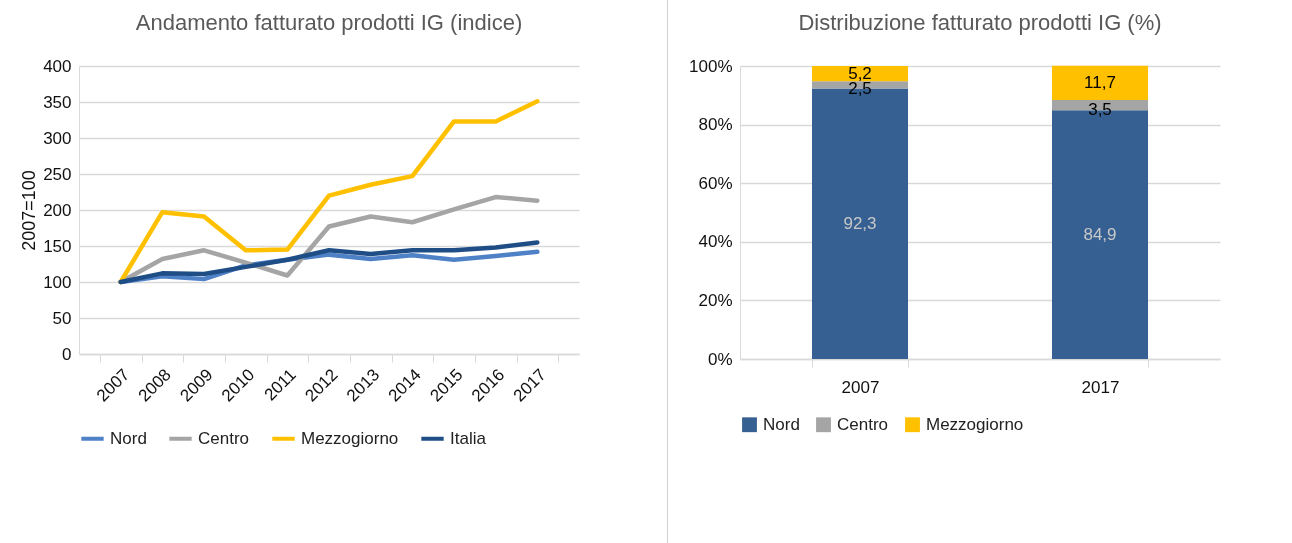 This screenshot has height=543, width=1292. What do you see at coordinates (711, 66) in the screenshot?
I see `y-tick-label: 100%` at bounding box center [711, 66].